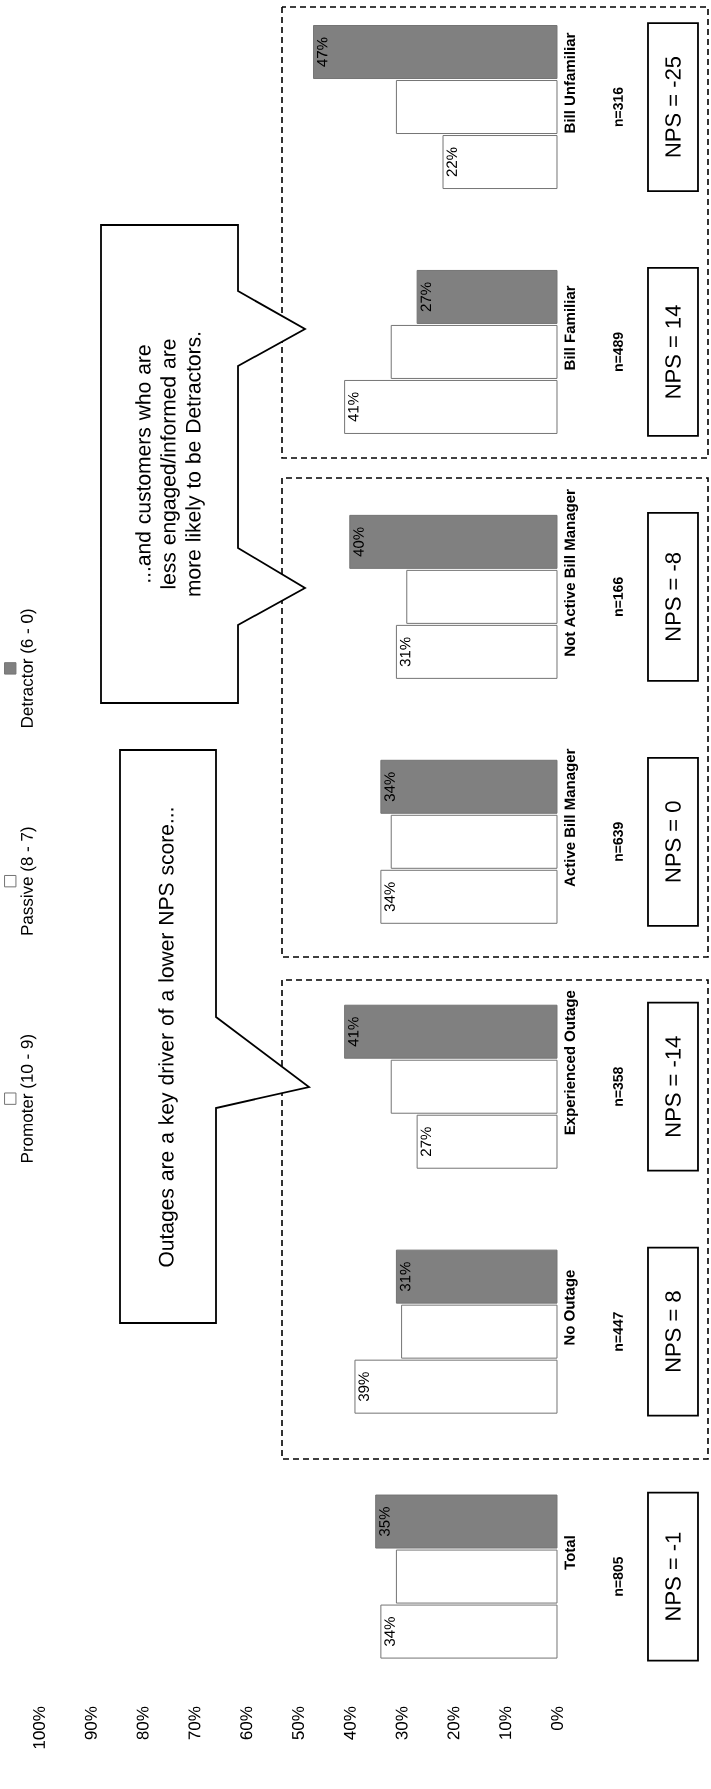  What do you see at coordinates (384, 1522) in the screenshot?
I see `data-label: 35%` at bounding box center [384, 1522].